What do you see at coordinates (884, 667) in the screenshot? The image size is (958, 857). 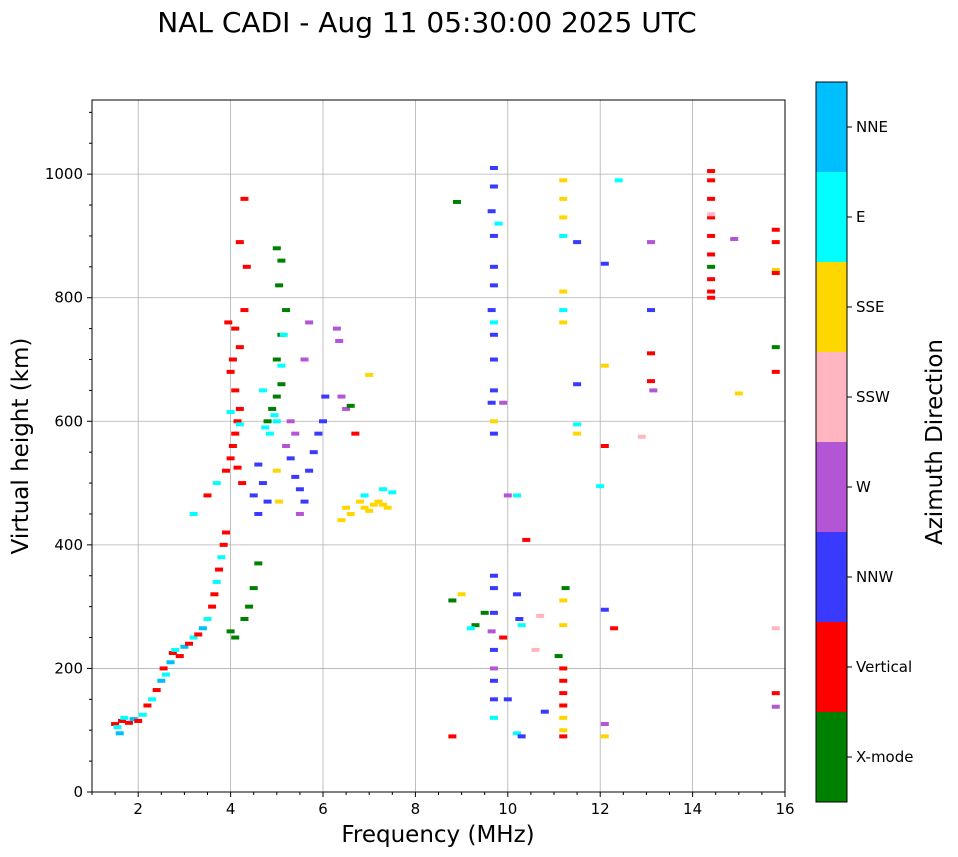 I see `colorbar-category-label: Vertical` at bounding box center [884, 667].